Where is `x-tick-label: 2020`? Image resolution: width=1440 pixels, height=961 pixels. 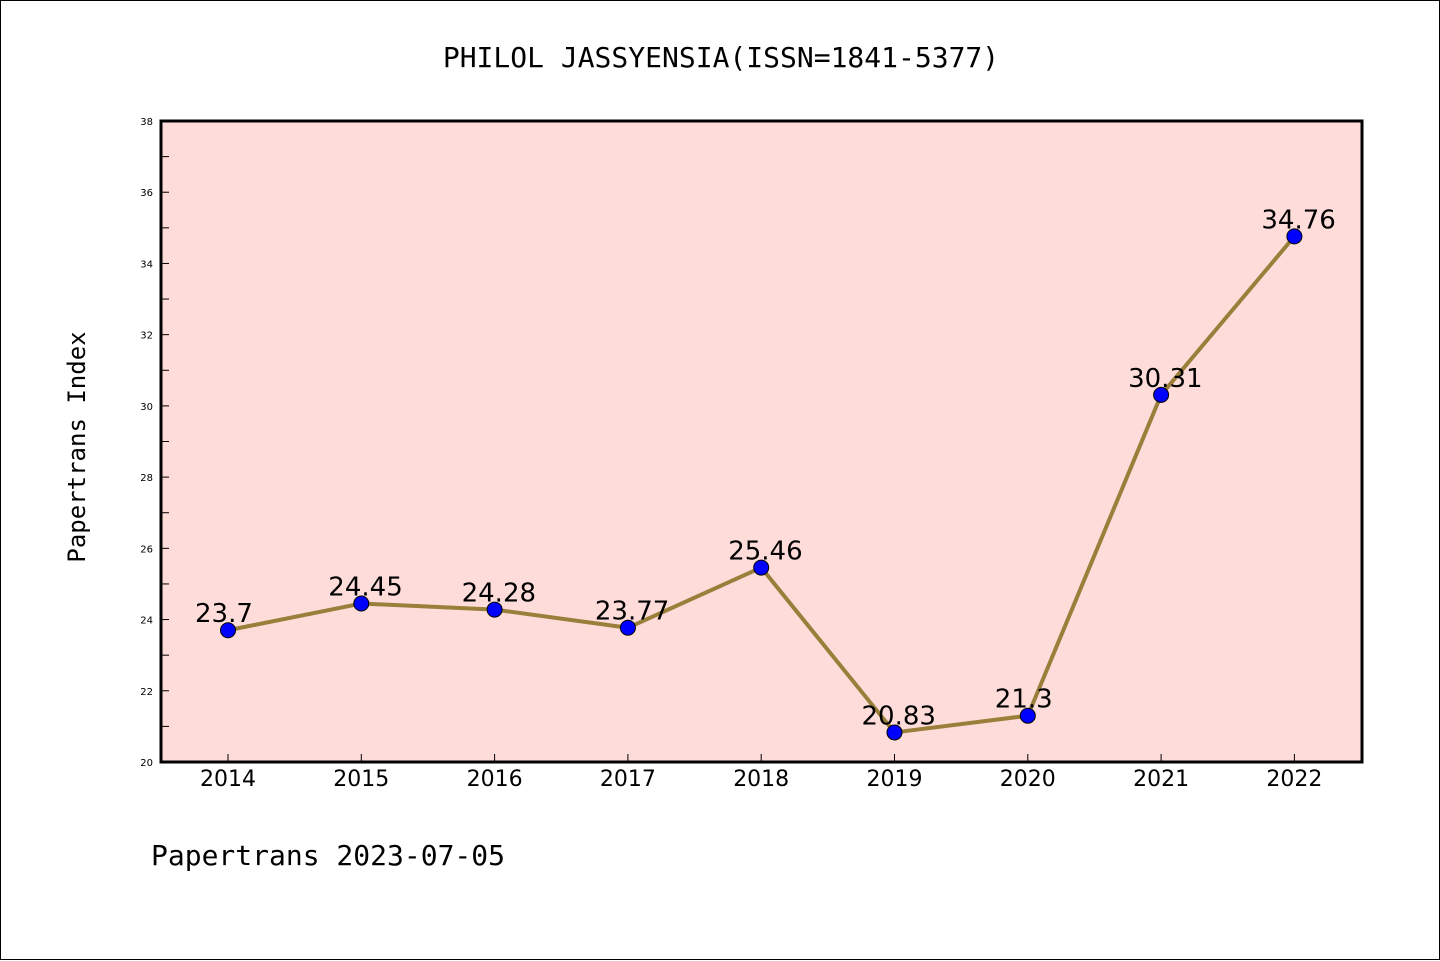
x-tick-label: 2020 is located at coordinates (1028, 779).